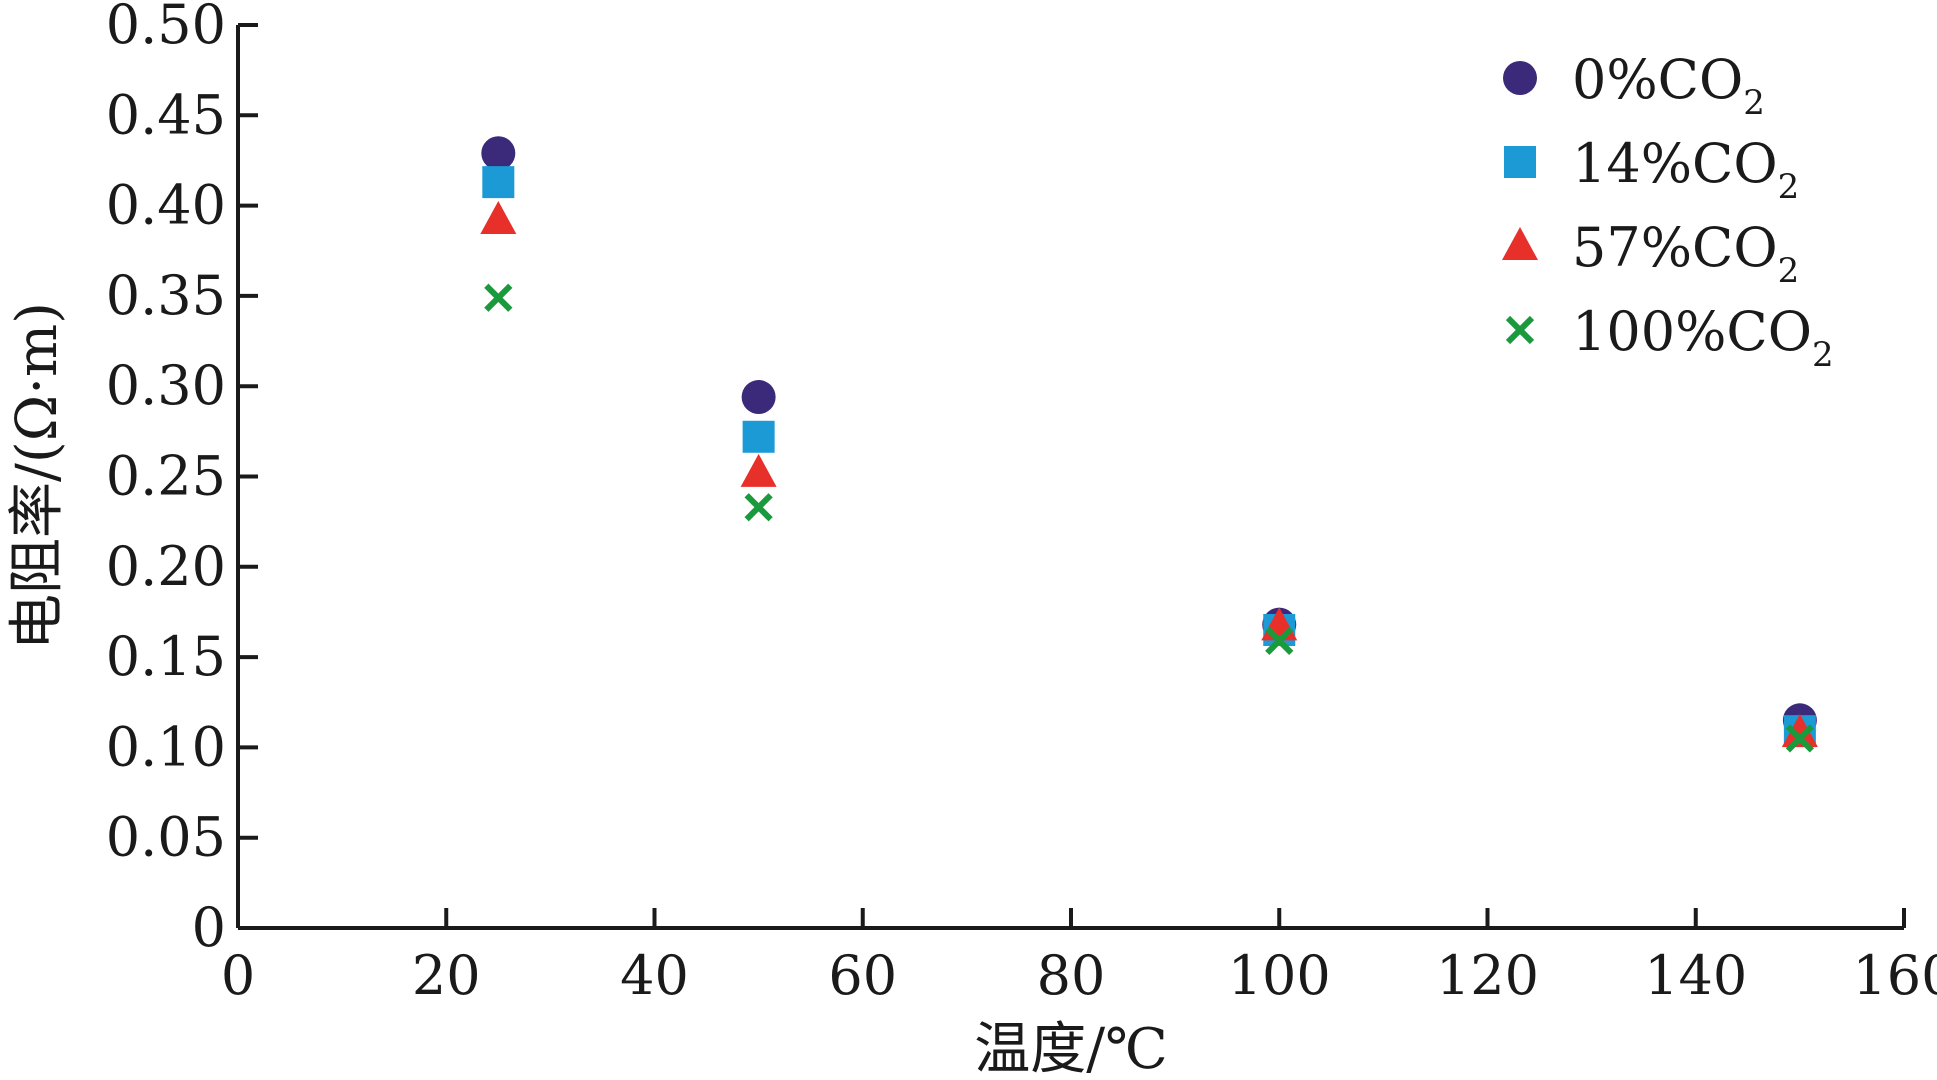  I want to click on x-tick-label: 100, so click(1279, 975).